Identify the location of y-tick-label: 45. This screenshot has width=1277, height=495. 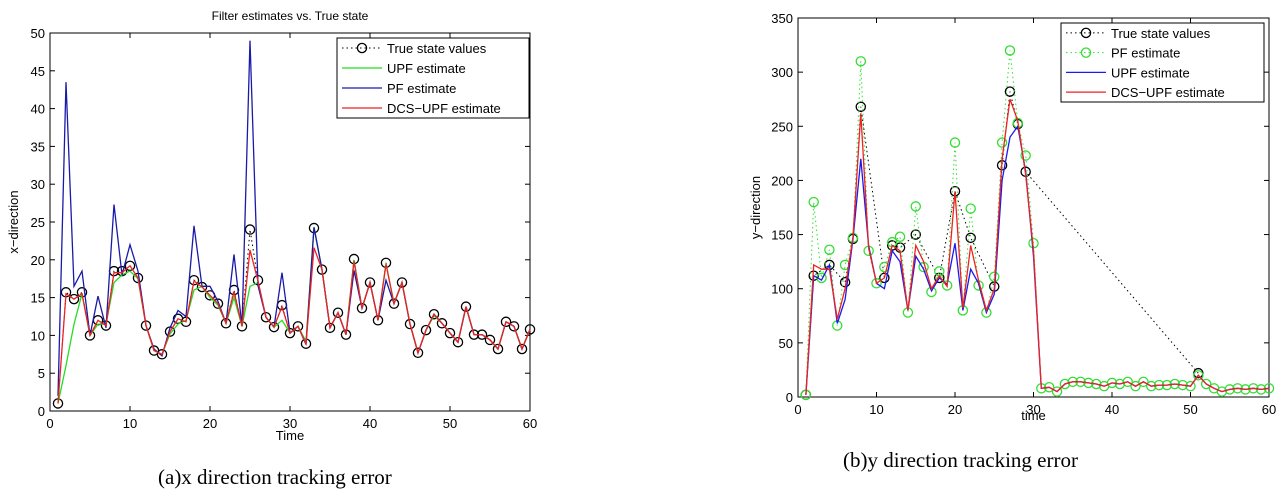
(38, 71).